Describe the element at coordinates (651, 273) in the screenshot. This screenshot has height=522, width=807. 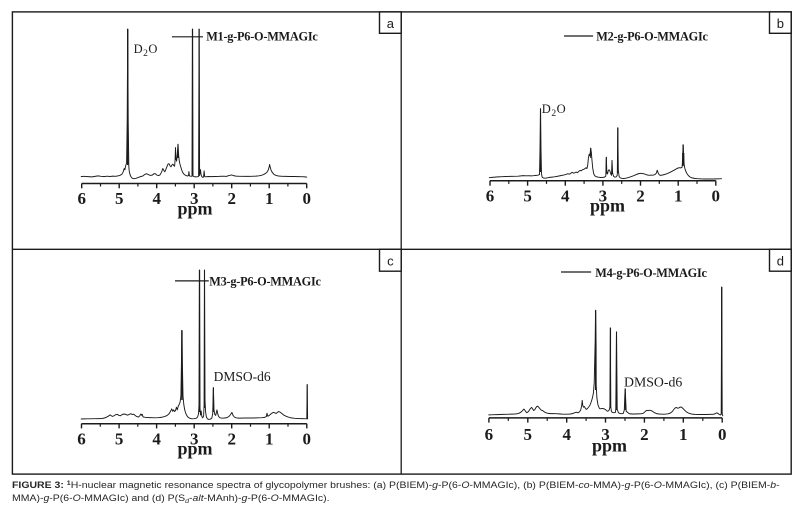
I see `svg-text: M4-g-P6-O-MMAGIc` at that location.